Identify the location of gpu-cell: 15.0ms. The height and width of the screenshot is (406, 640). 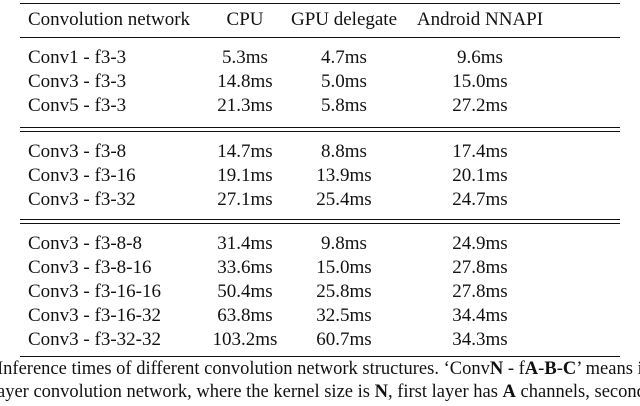
(344, 267).